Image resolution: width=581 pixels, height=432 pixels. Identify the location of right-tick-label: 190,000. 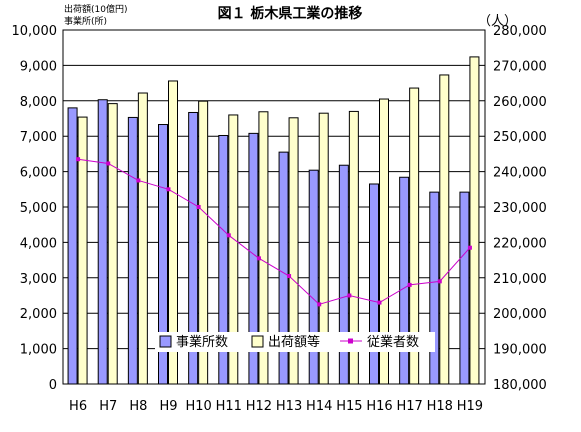
(520, 350).